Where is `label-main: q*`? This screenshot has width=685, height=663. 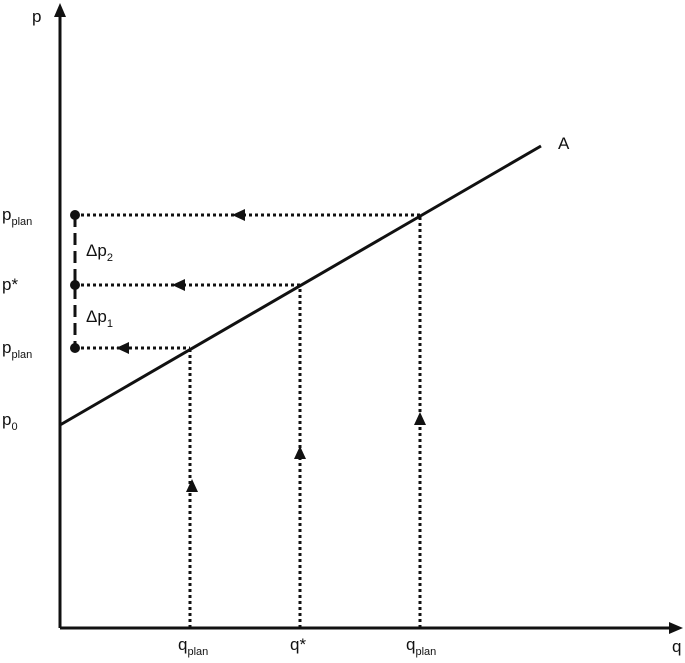
label-main: q* is located at coordinates (298, 644).